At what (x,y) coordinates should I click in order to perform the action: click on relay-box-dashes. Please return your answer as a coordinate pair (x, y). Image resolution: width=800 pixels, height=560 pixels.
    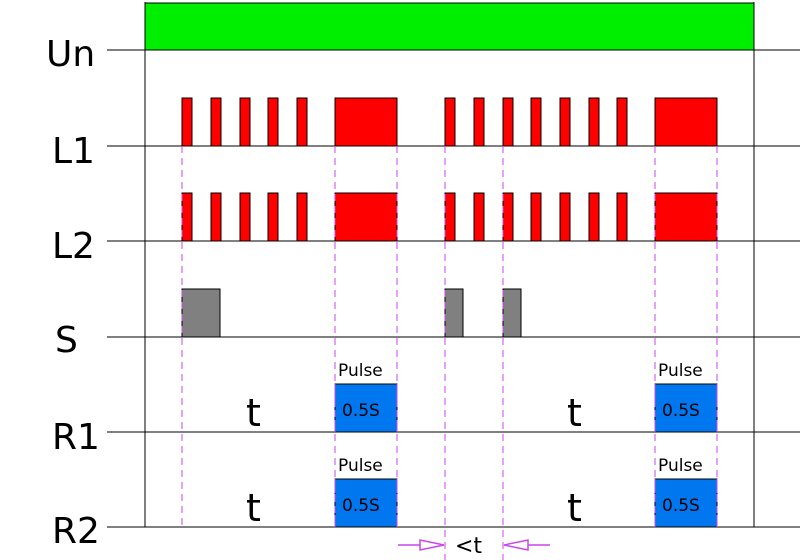
    Looking at the image, I should click on (526, 455).